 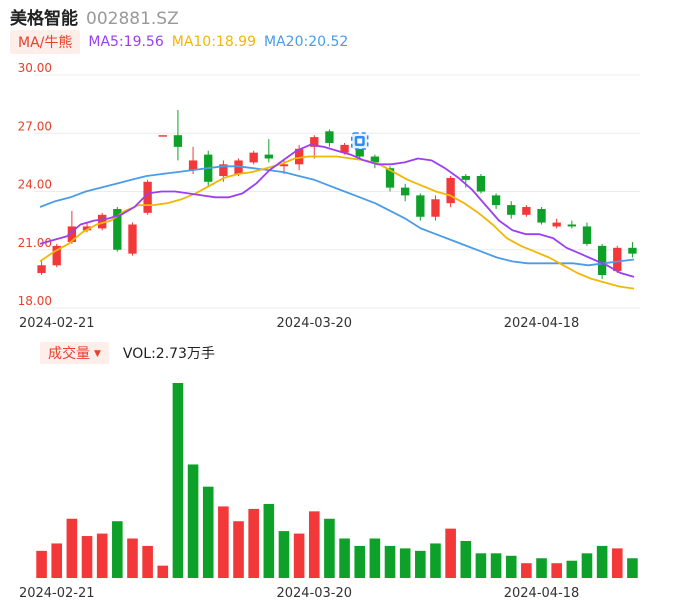 I want to click on volume-indicator-tag: 成交量 ▼, so click(x=74, y=353).